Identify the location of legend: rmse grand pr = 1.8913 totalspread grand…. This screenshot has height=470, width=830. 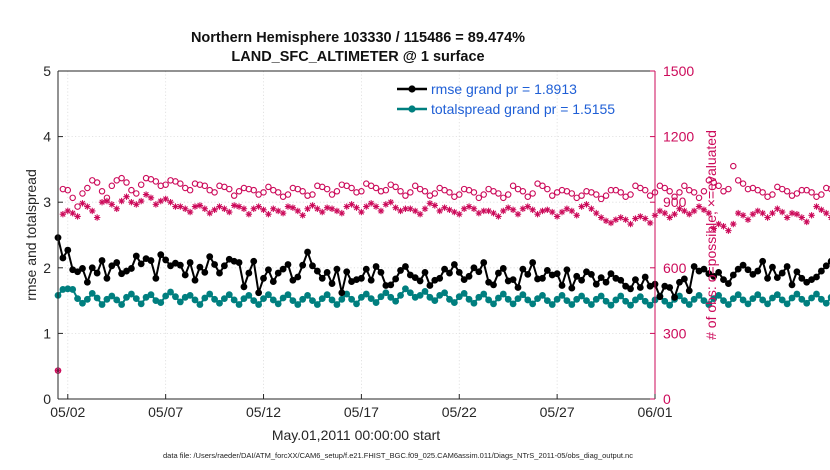
(506, 99).